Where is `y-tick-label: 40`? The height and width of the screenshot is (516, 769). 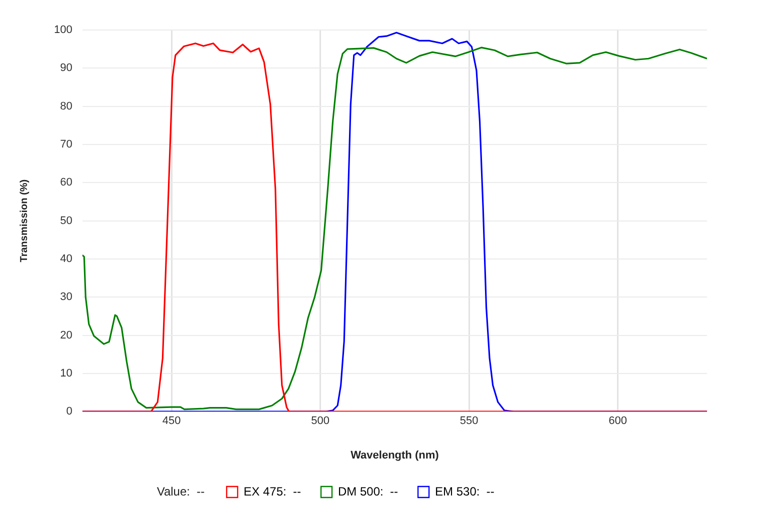
y-tick-label: 40 is located at coordinates (66, 258).